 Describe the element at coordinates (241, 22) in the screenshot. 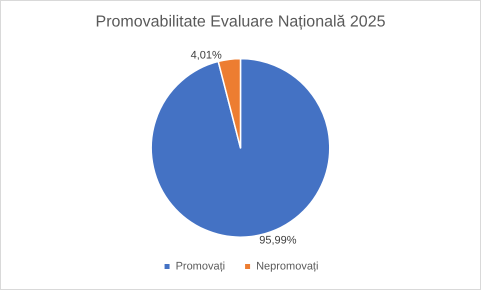

I see `chart-title: Promovabilitate Evaluare Națională 2025` at that location.